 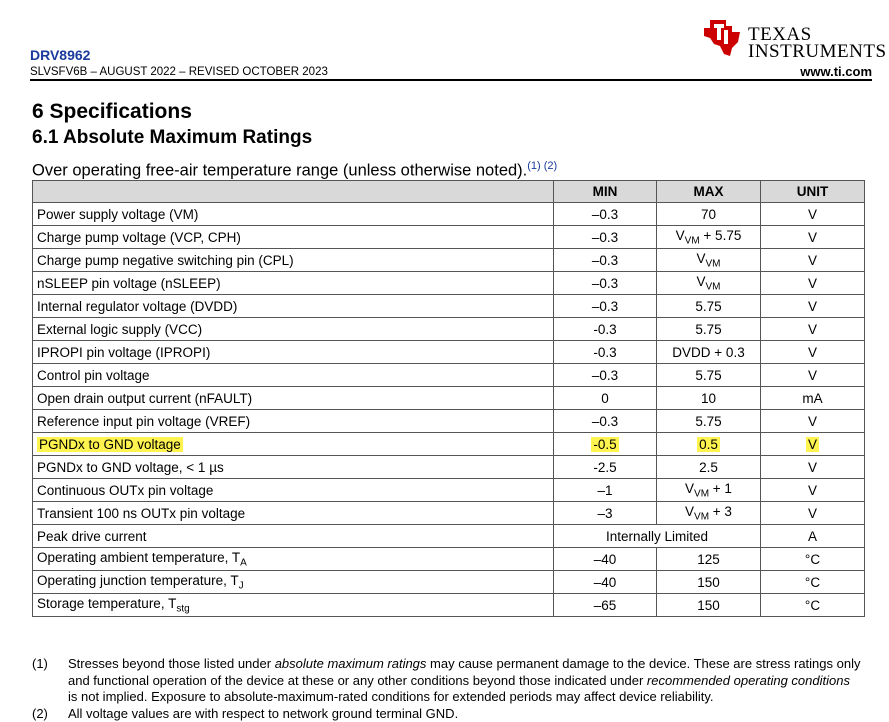 What do you see at coordinates (657, 536) in the screenshot?
I see `min-max-cell: Internally Limited` at bounding box center [657, 536].